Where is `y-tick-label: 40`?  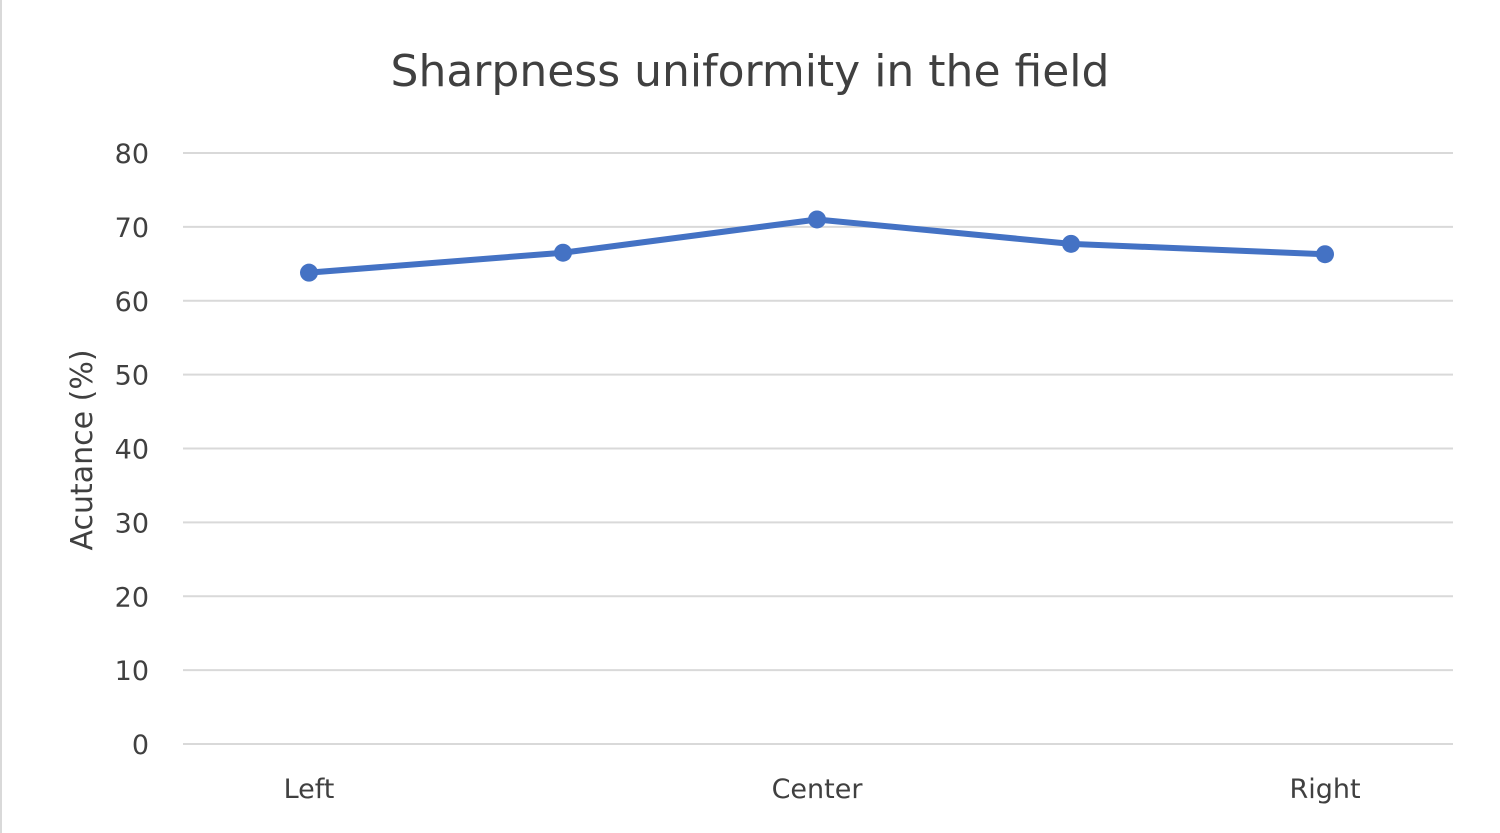 y-tick-label: 40 is located at coordinates (132, 450).